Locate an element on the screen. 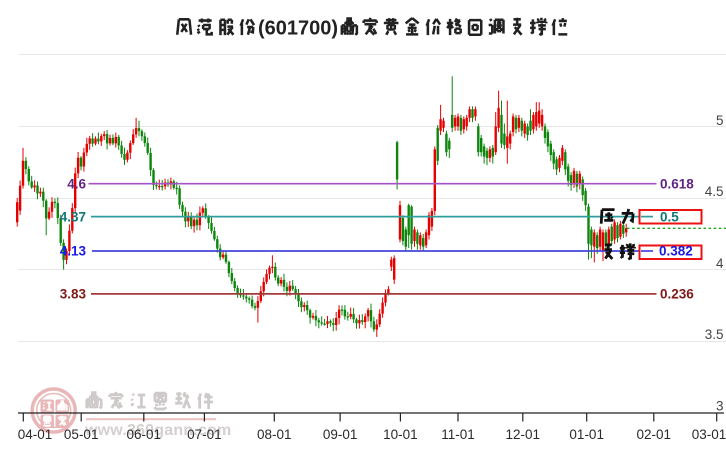 The height and width of the screenshot is (450, 726). svg-text: 05-01 is located at coordinates (81, 434).